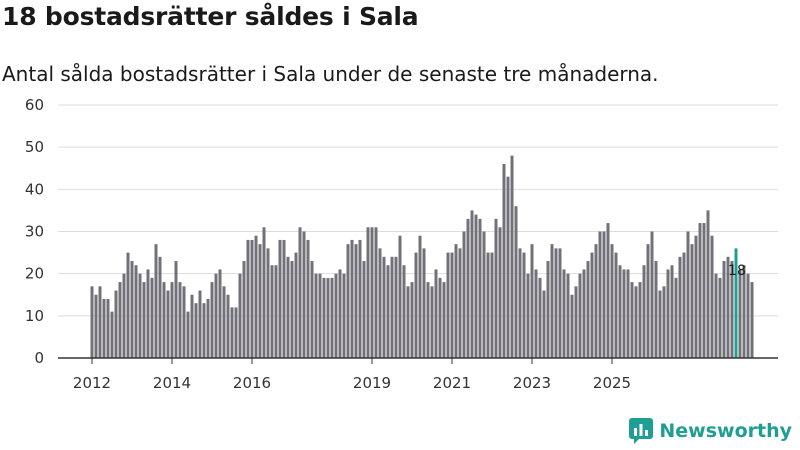 The image size is (800, 450). I want to click on x-tick-label: 2014, so click(172, 383).